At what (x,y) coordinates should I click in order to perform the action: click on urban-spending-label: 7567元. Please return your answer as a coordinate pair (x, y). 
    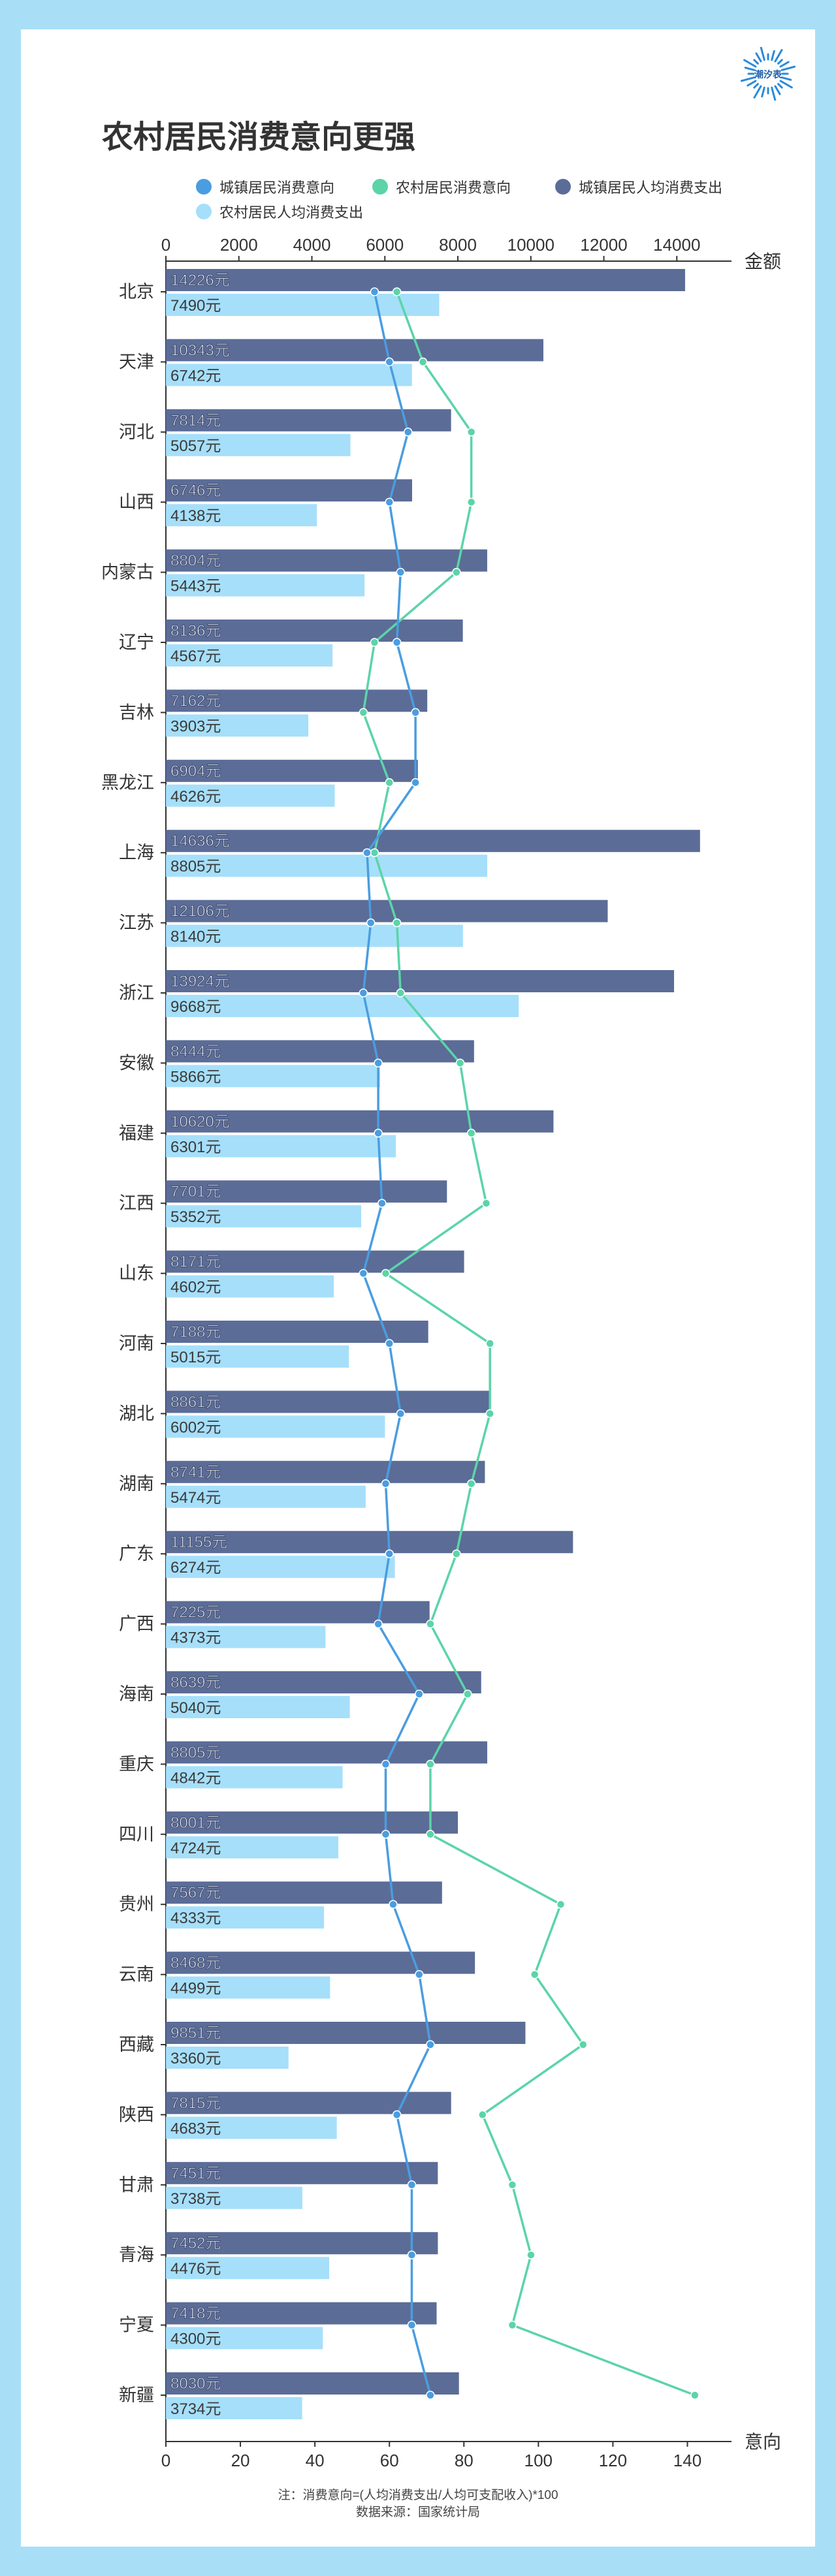
    Looking at the image, I should click on (195, 1893).